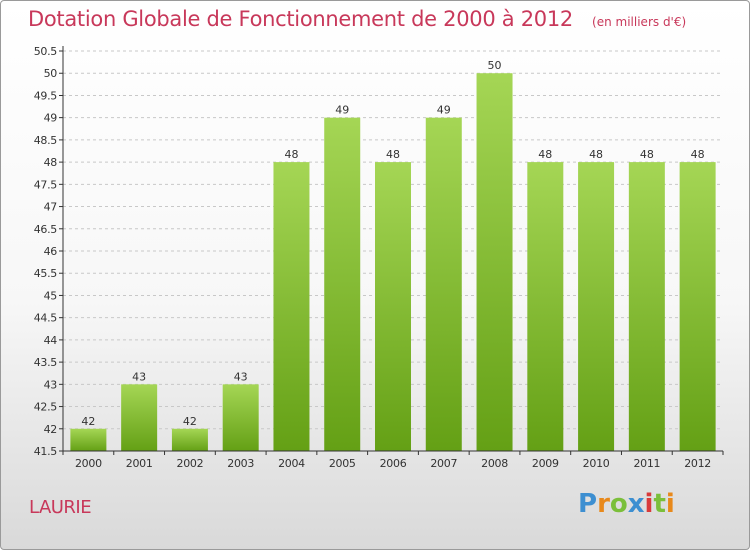  I want to click on y-tick-label: 43.5, so click(46, 362).